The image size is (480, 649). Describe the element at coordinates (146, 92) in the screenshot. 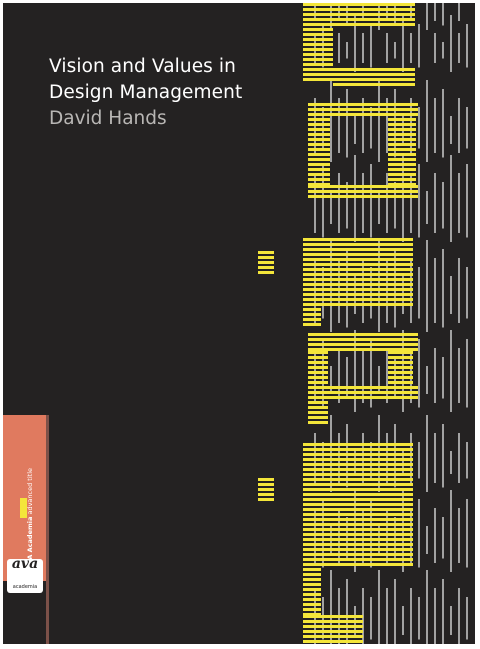

I see `title-line-2: Design Management` at that location.